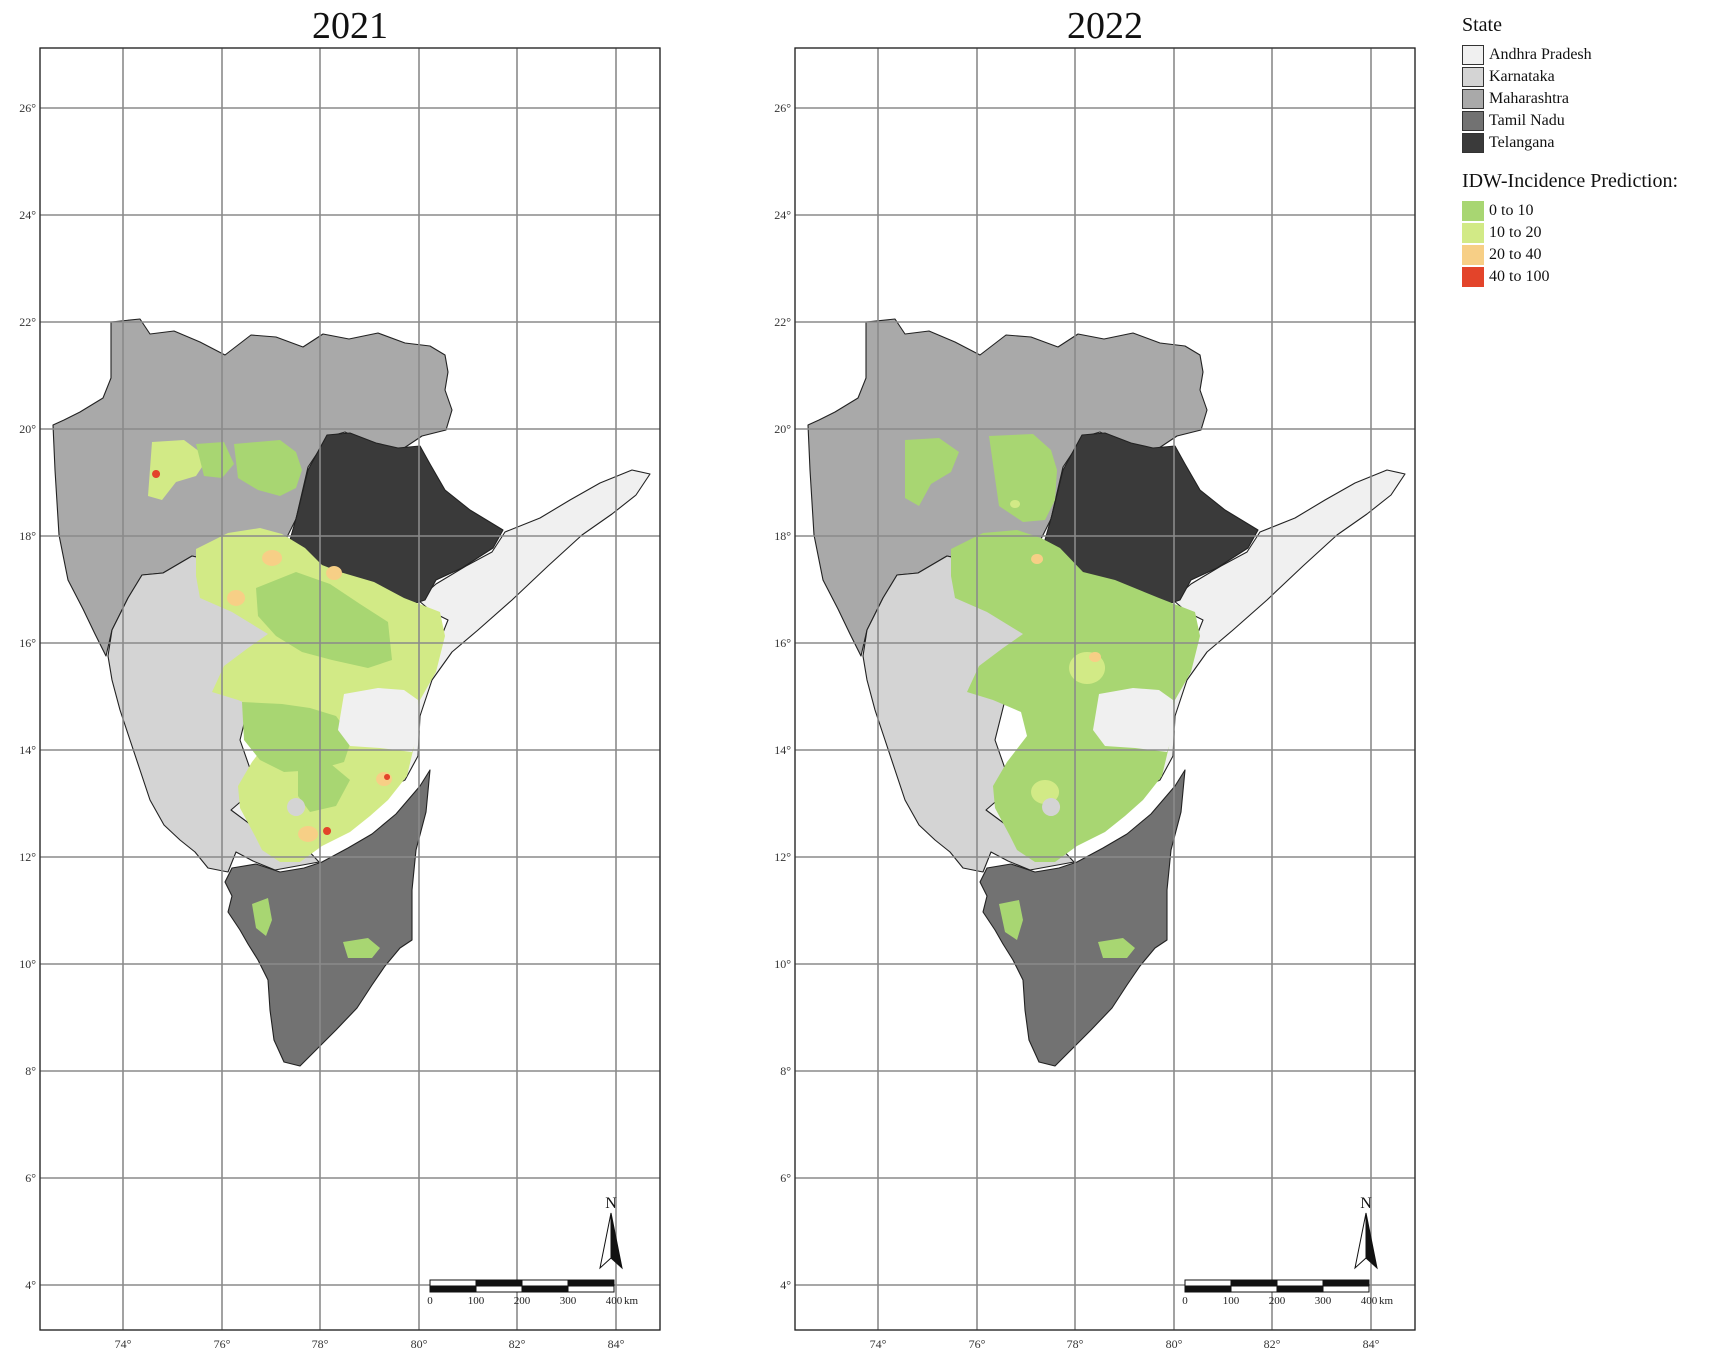 This screenshot has height=1357, width=1712. Describe the element at coordinates (350, 26) in the screenshot. I see `map-title-2021: 2021` at that location.